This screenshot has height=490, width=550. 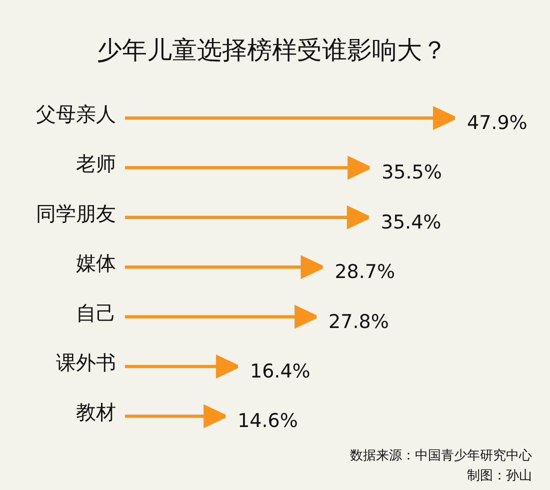 I want to click on y-tick-label: 自己, so click(x=96, y=312).